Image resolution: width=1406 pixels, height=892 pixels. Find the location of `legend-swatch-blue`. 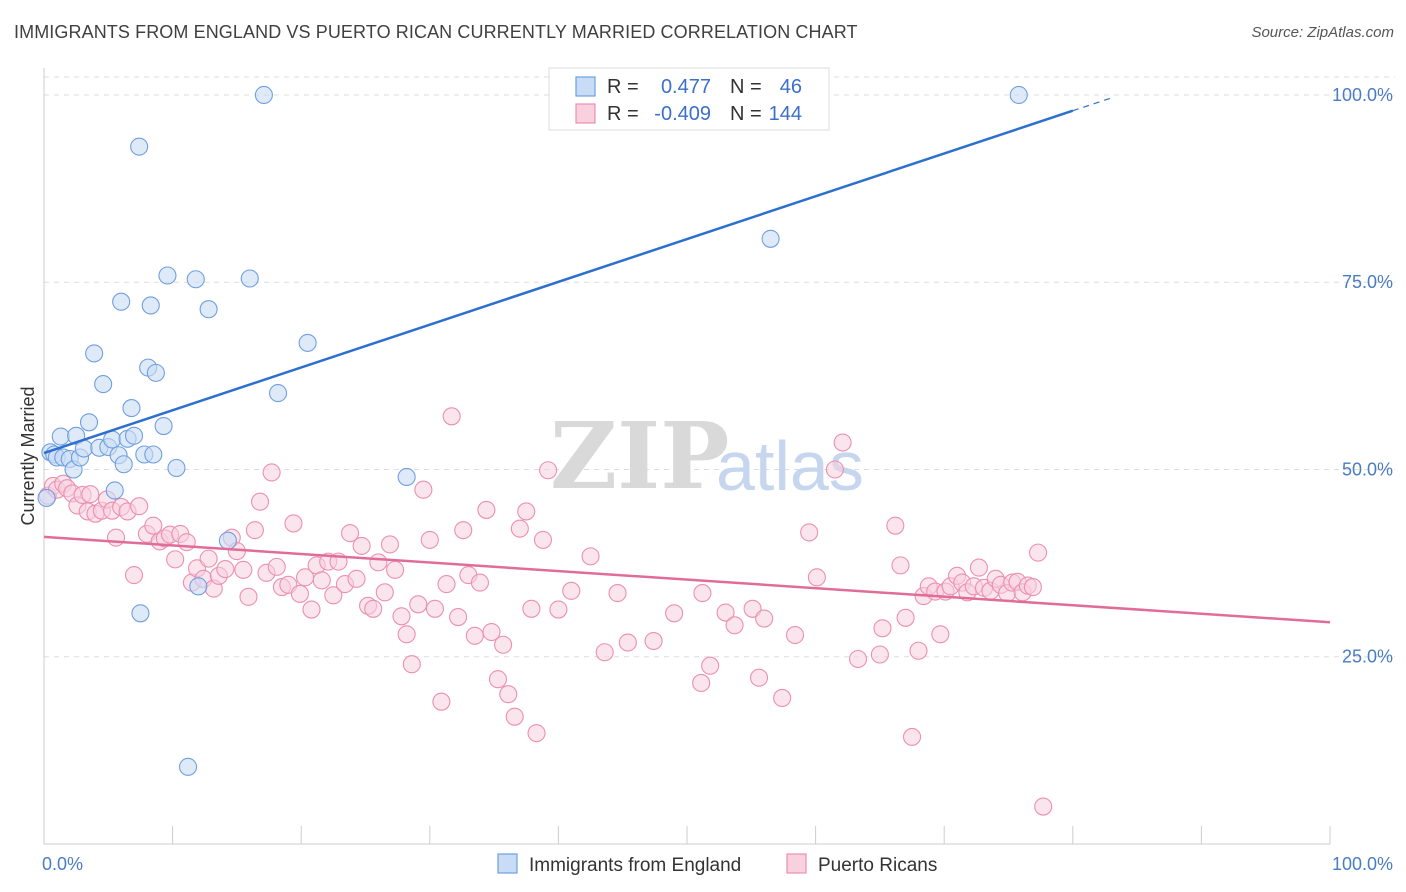

legend-swatch-blue is located at coordinates (585, 86).